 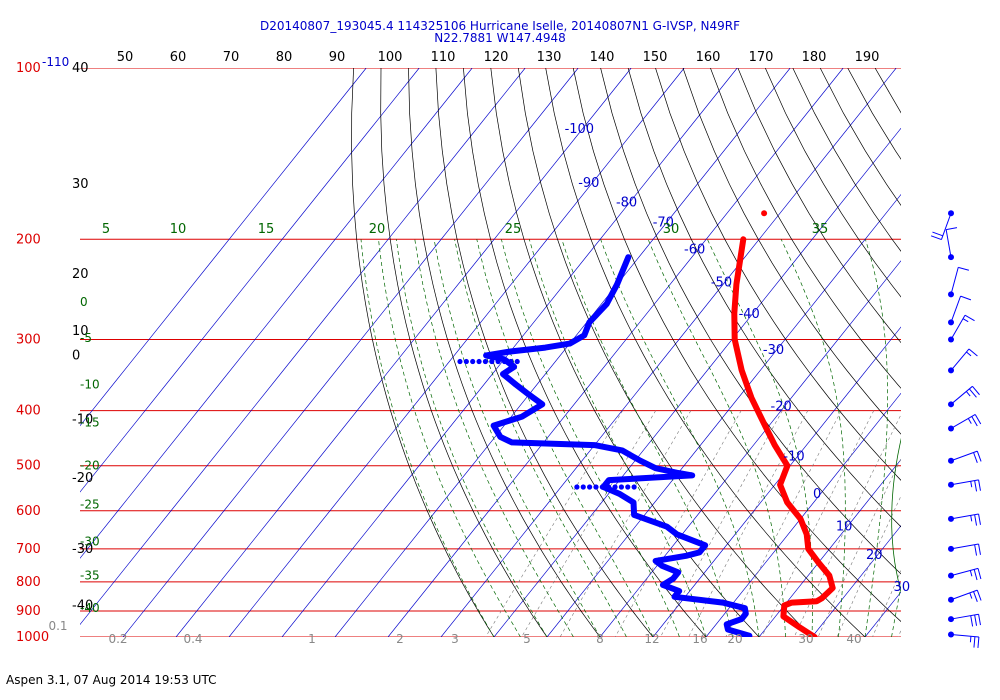 I want to click on moist-adiabat-label: -5, so click(x=86, y=338).